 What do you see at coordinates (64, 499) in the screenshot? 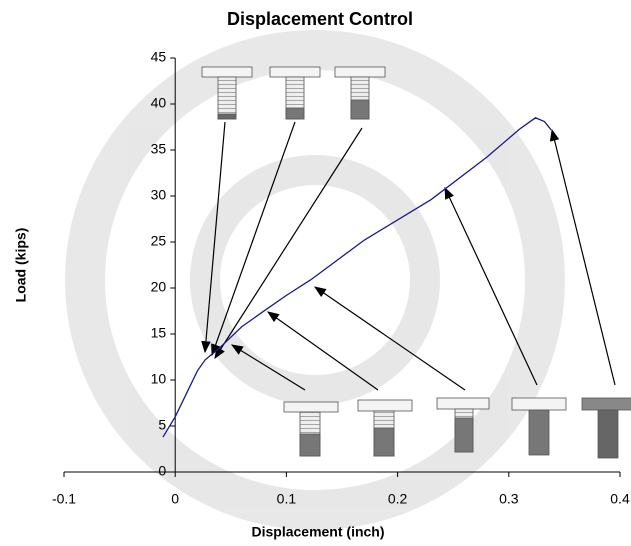
I see `x-tick-label: -0.1` at bounding box center [64, 499].